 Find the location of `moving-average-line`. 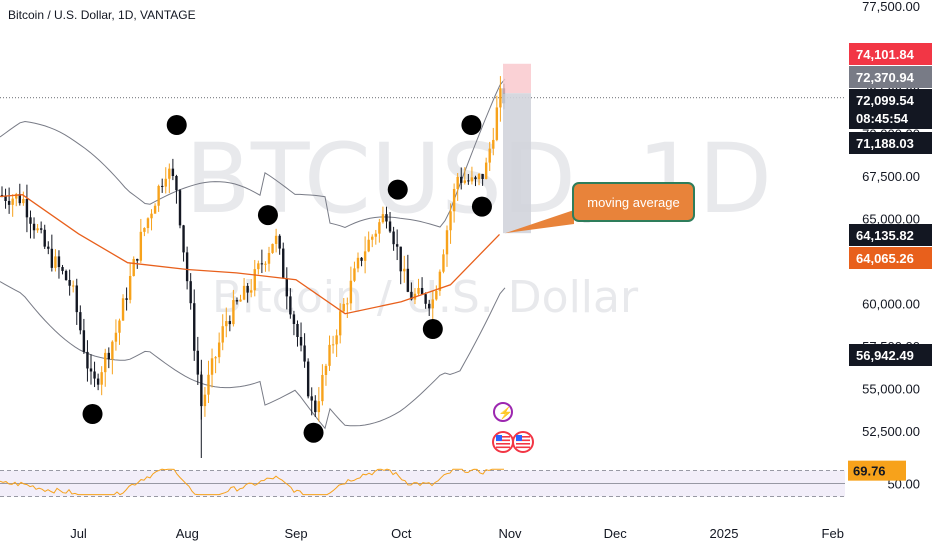

moving-average-line is located at coordinates (287, 254).